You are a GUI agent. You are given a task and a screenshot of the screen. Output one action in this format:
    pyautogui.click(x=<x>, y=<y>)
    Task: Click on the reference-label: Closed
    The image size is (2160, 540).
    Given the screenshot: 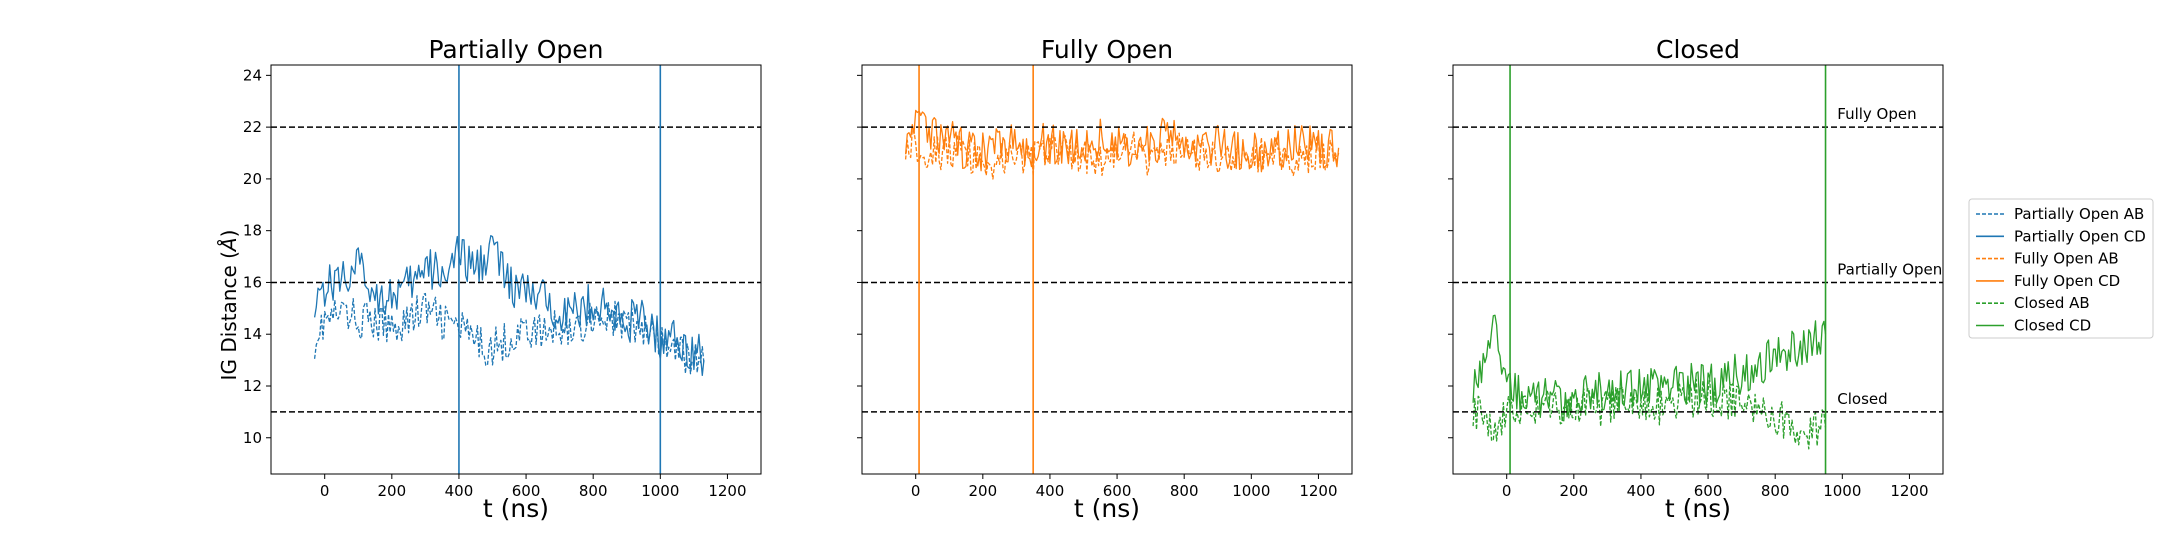 What is the action you would take?
    pyautogui.click(x=1862, y=399)
    